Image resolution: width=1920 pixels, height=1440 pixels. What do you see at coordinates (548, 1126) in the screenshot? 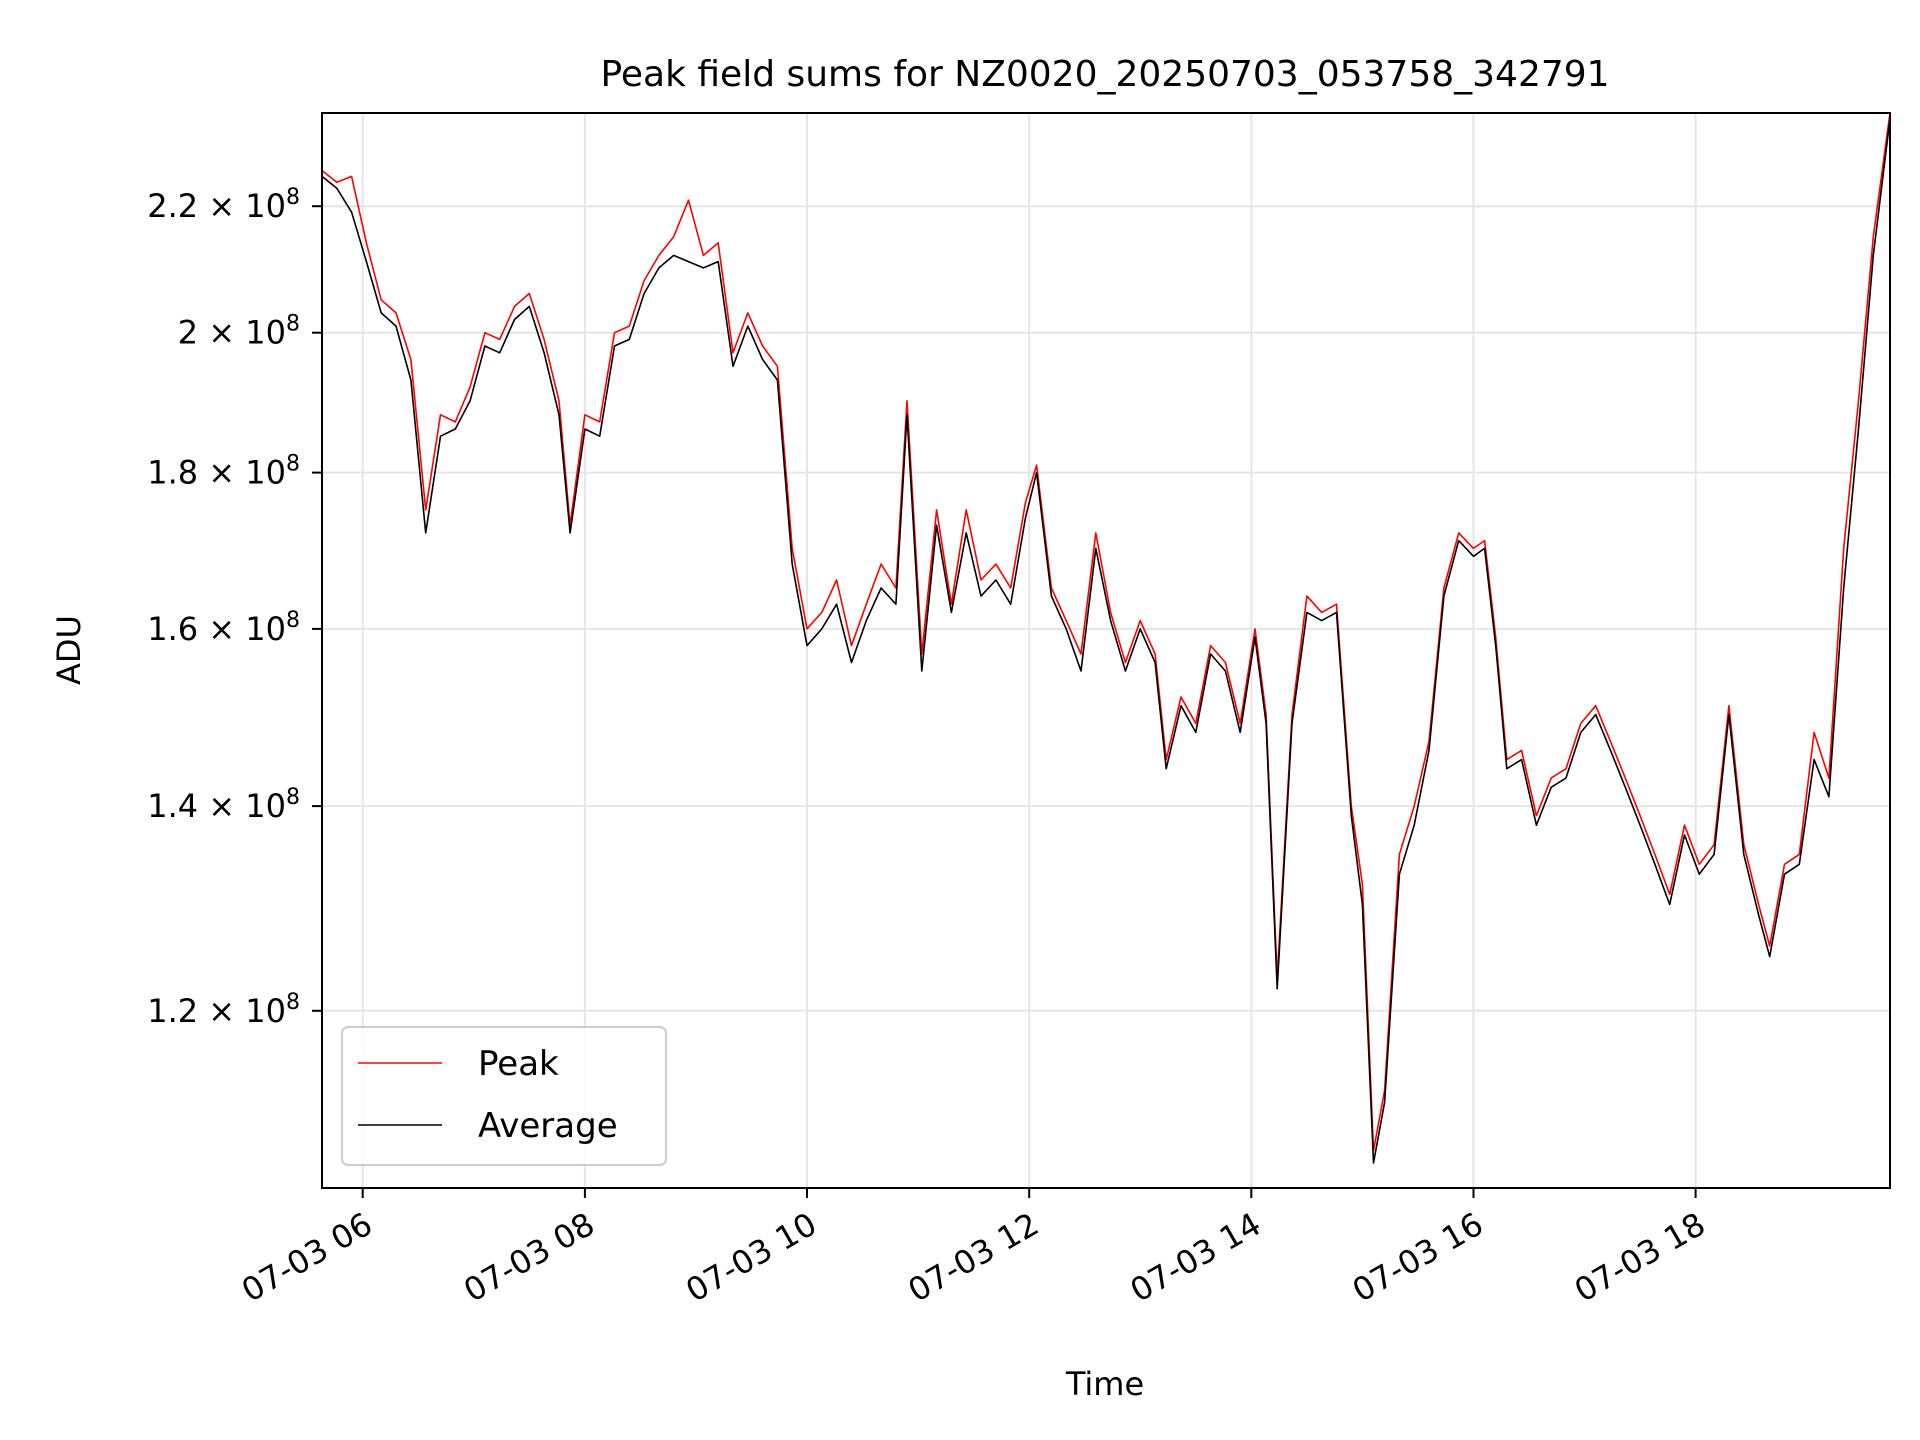
I see `legend-label-average: Average` at bounding box center [548, 1126].